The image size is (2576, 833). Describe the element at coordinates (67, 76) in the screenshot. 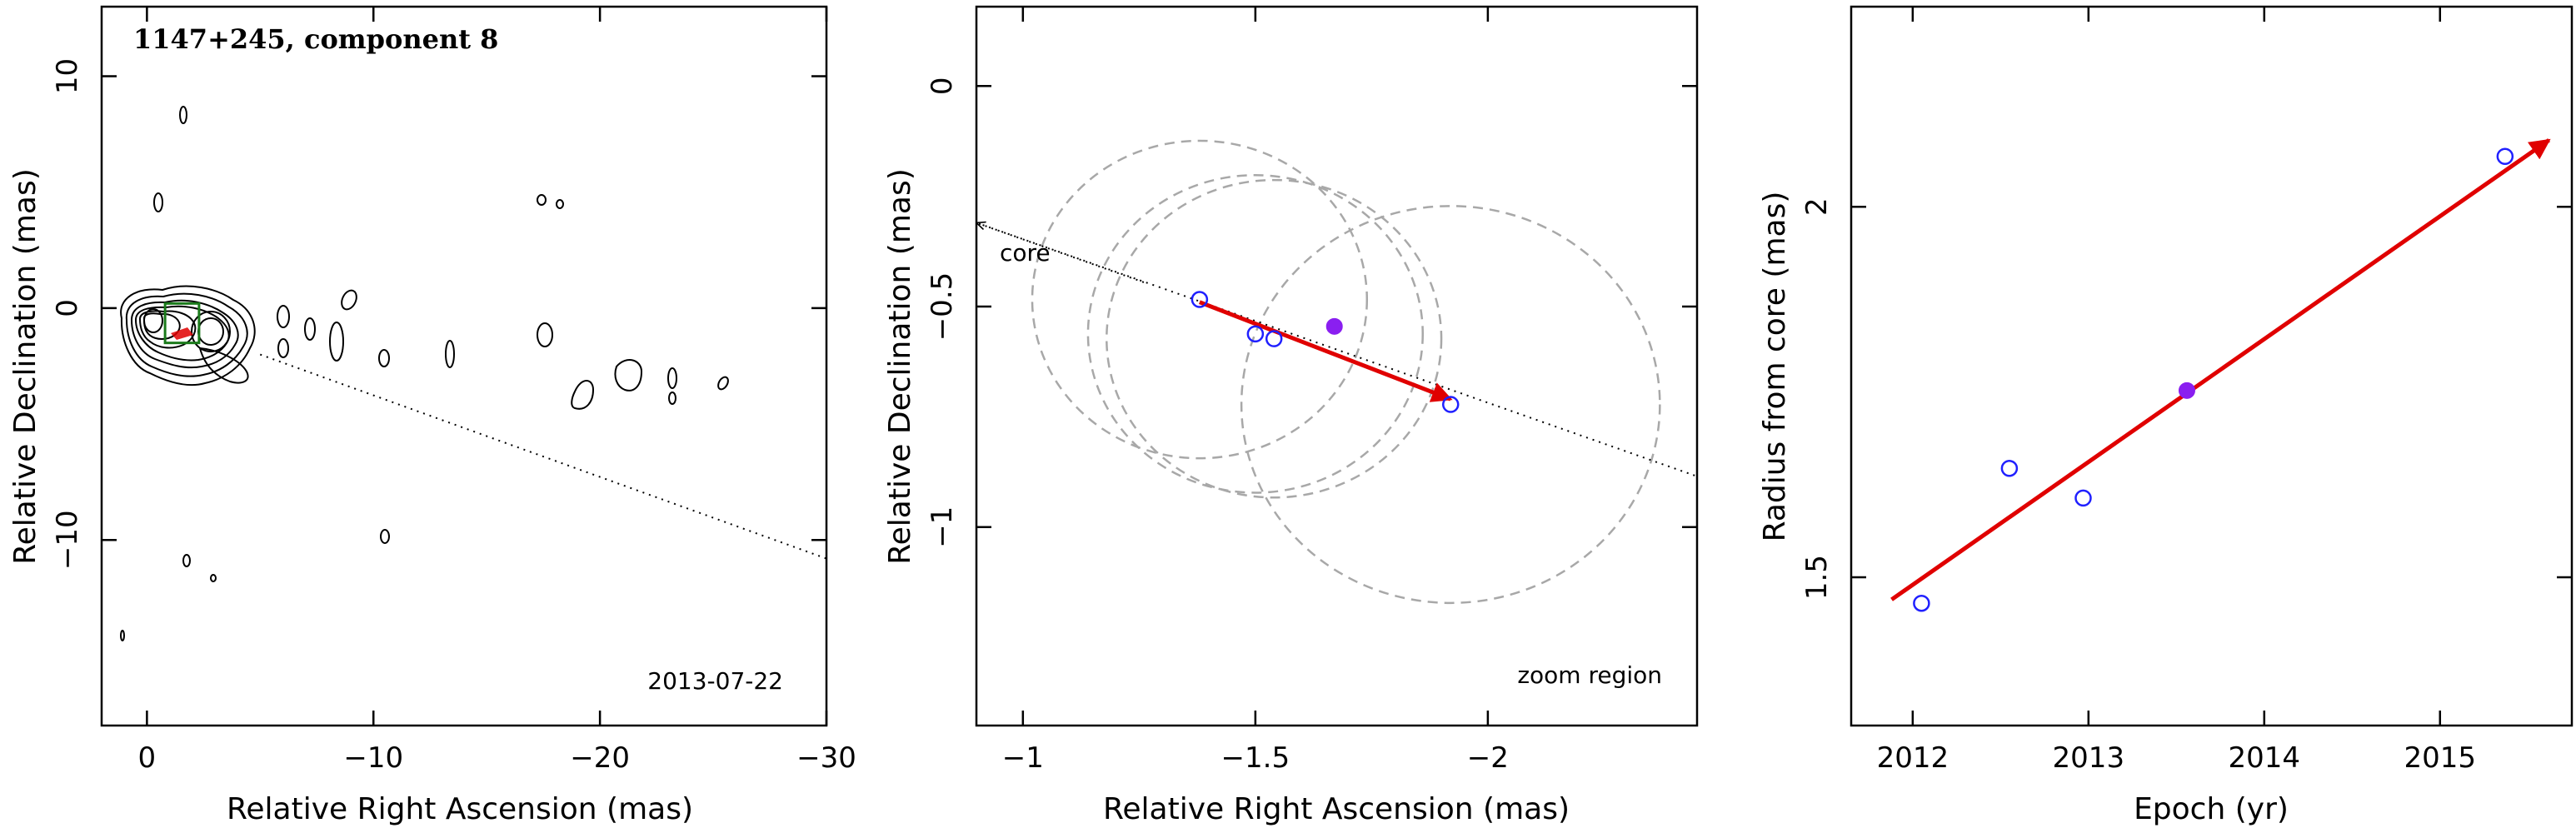

I see `y-tick-label: 10` at that location.